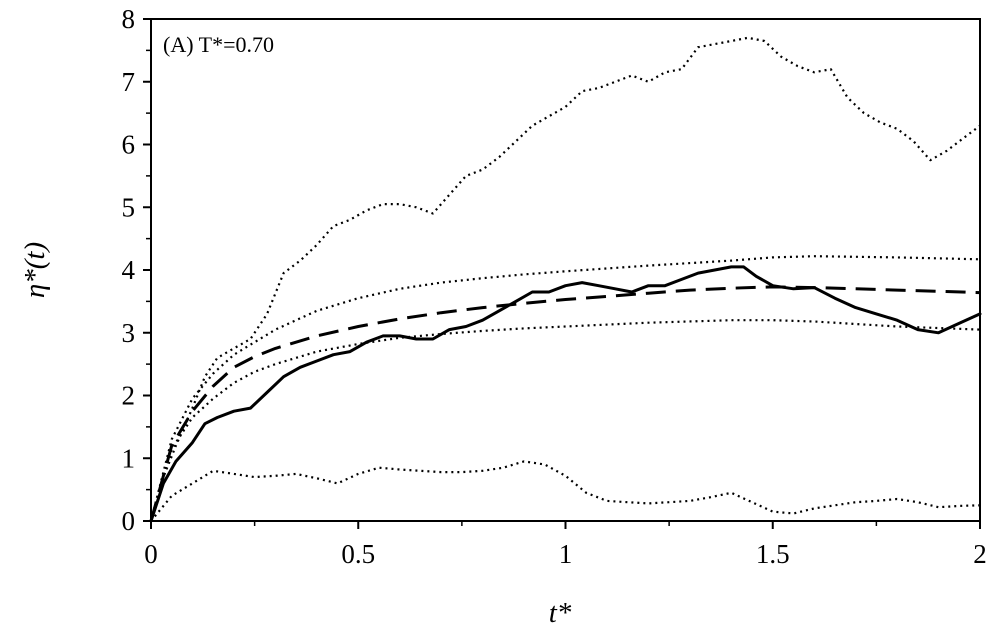 This screenshot has width=993, height=632. What do you see at coordinates (773, 554) in the screenshot?
I see `x-tick-label-3: 1.5` at bounding box center [773, 554].